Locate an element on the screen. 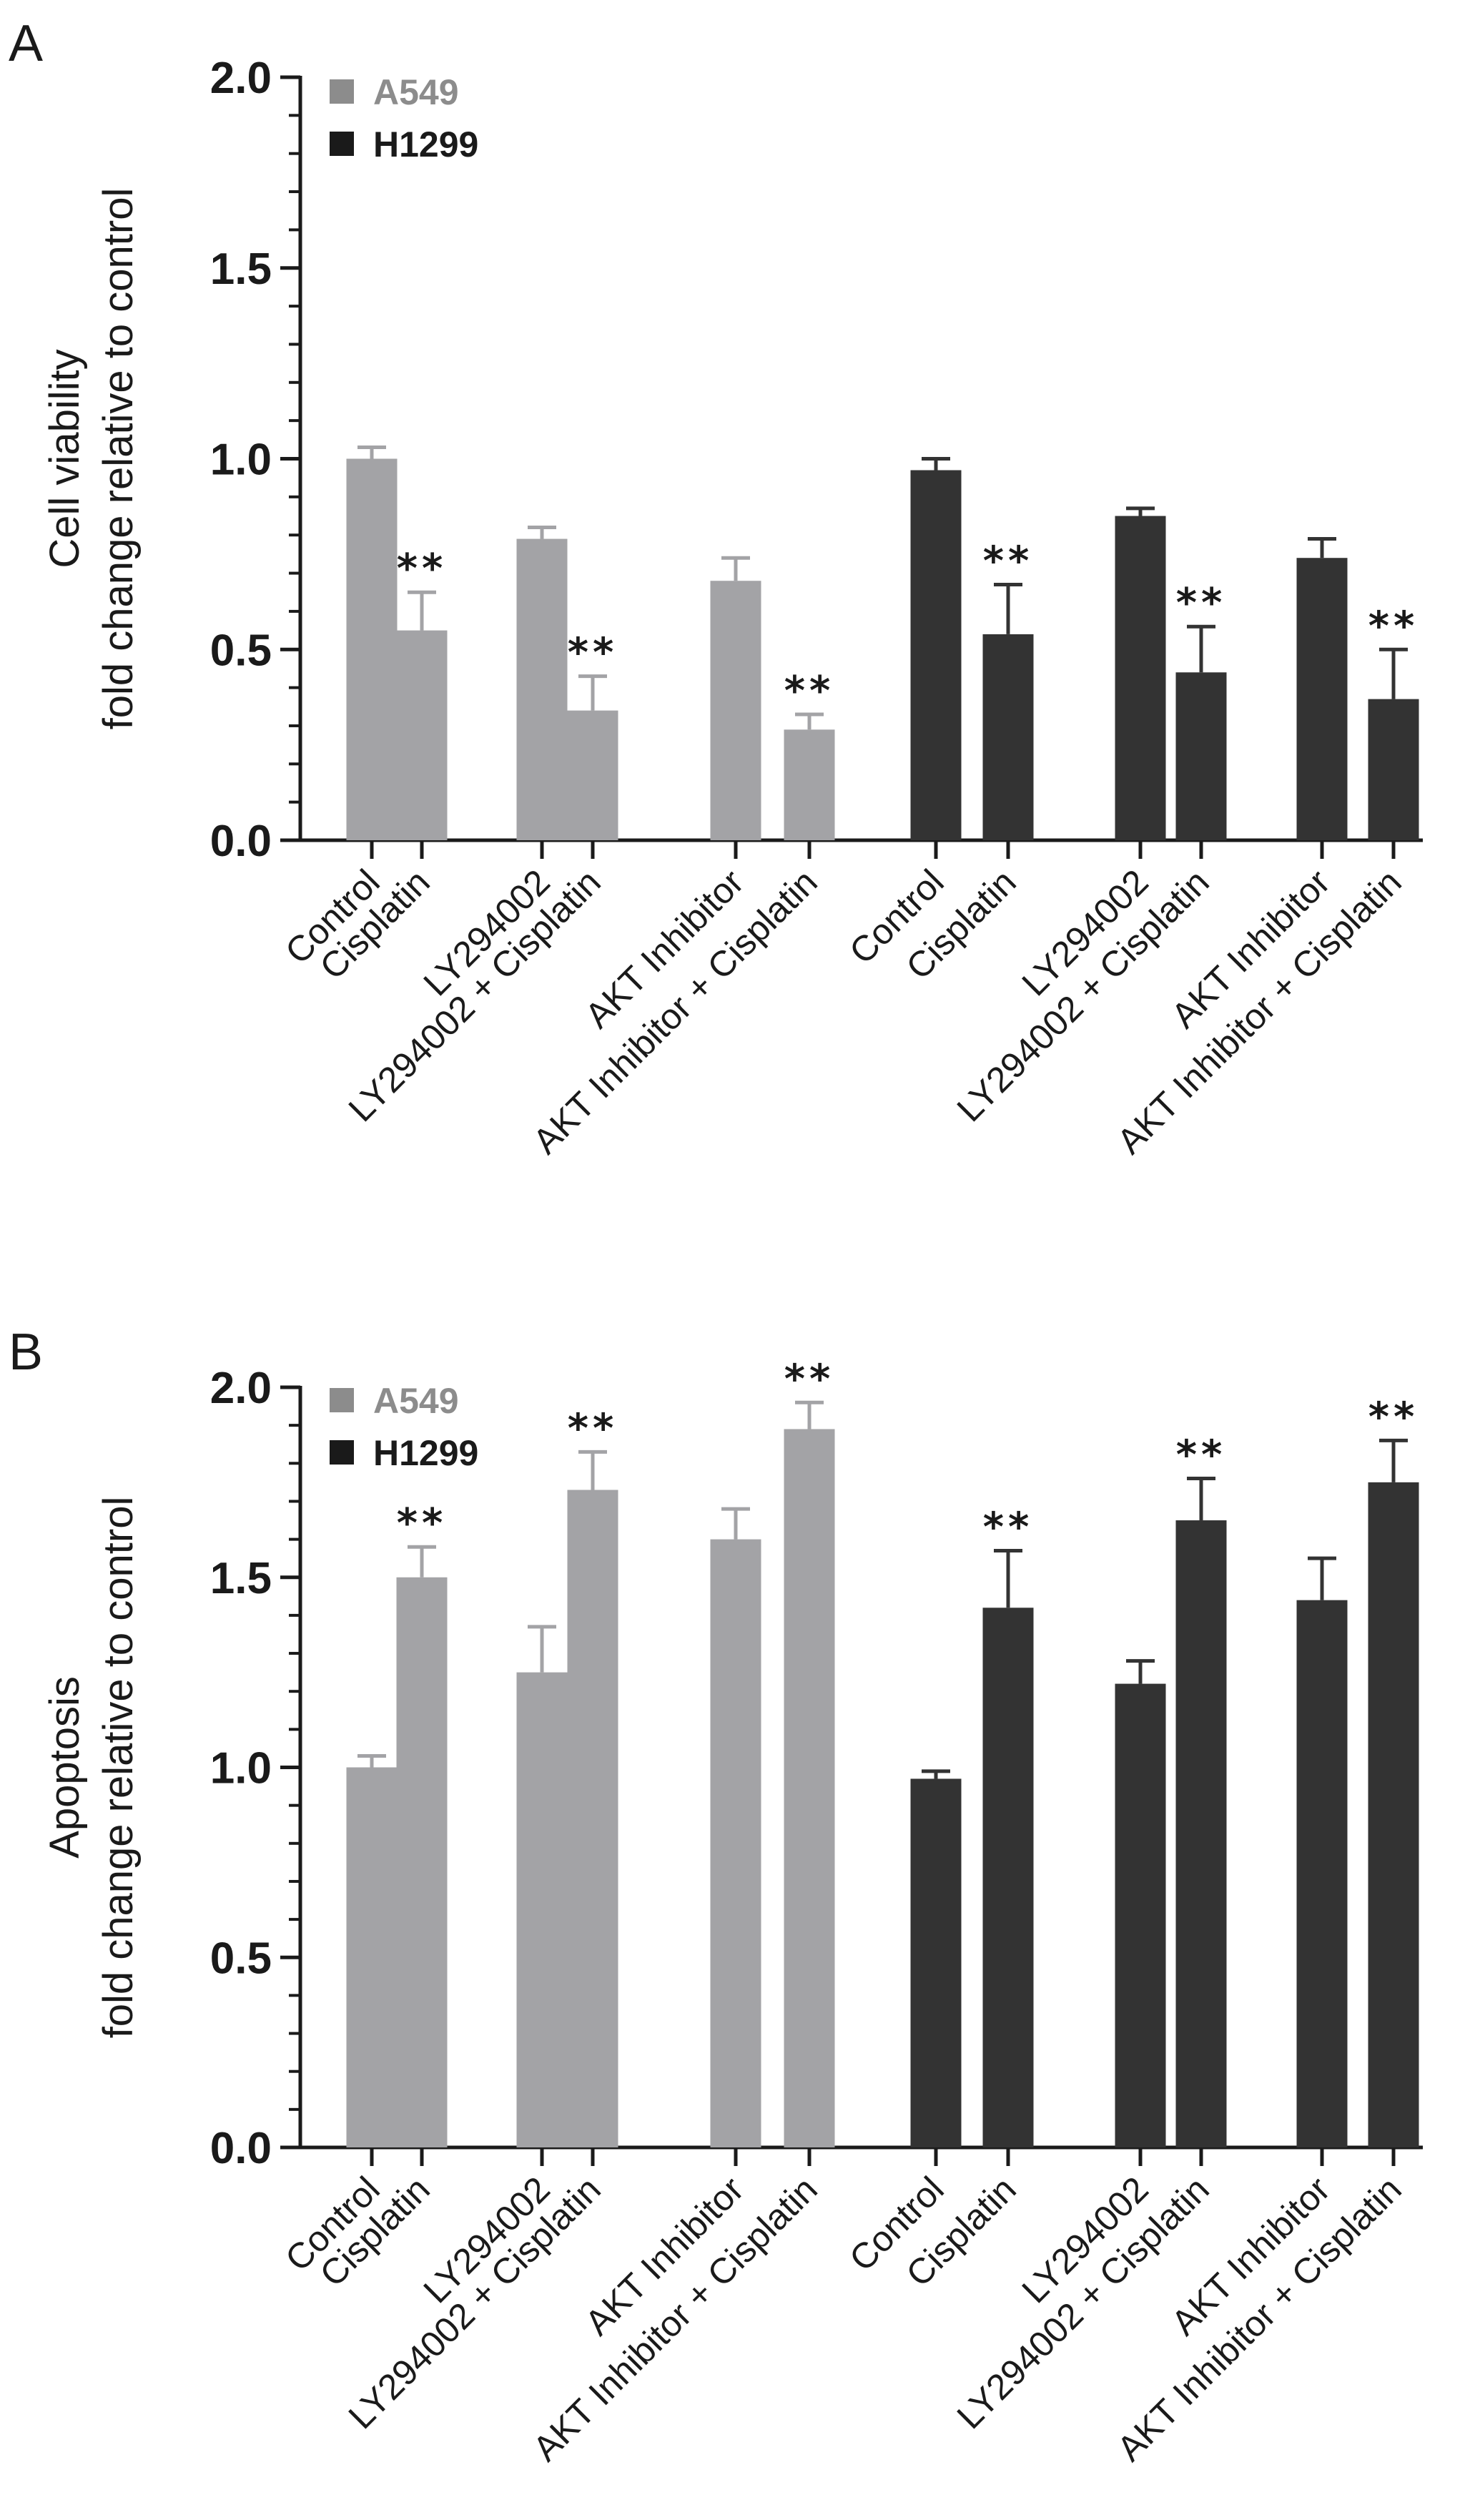 This screenshot has height=2520, width=1465. panel-letter: B is located at coordinates (26, 1352).